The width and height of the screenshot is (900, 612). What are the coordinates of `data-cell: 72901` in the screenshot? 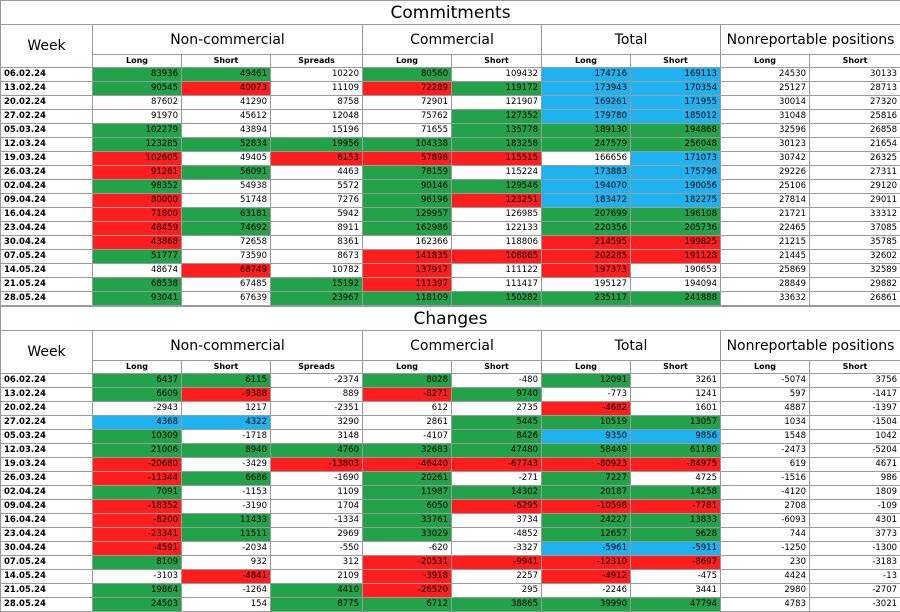 It's located at (407, 103).